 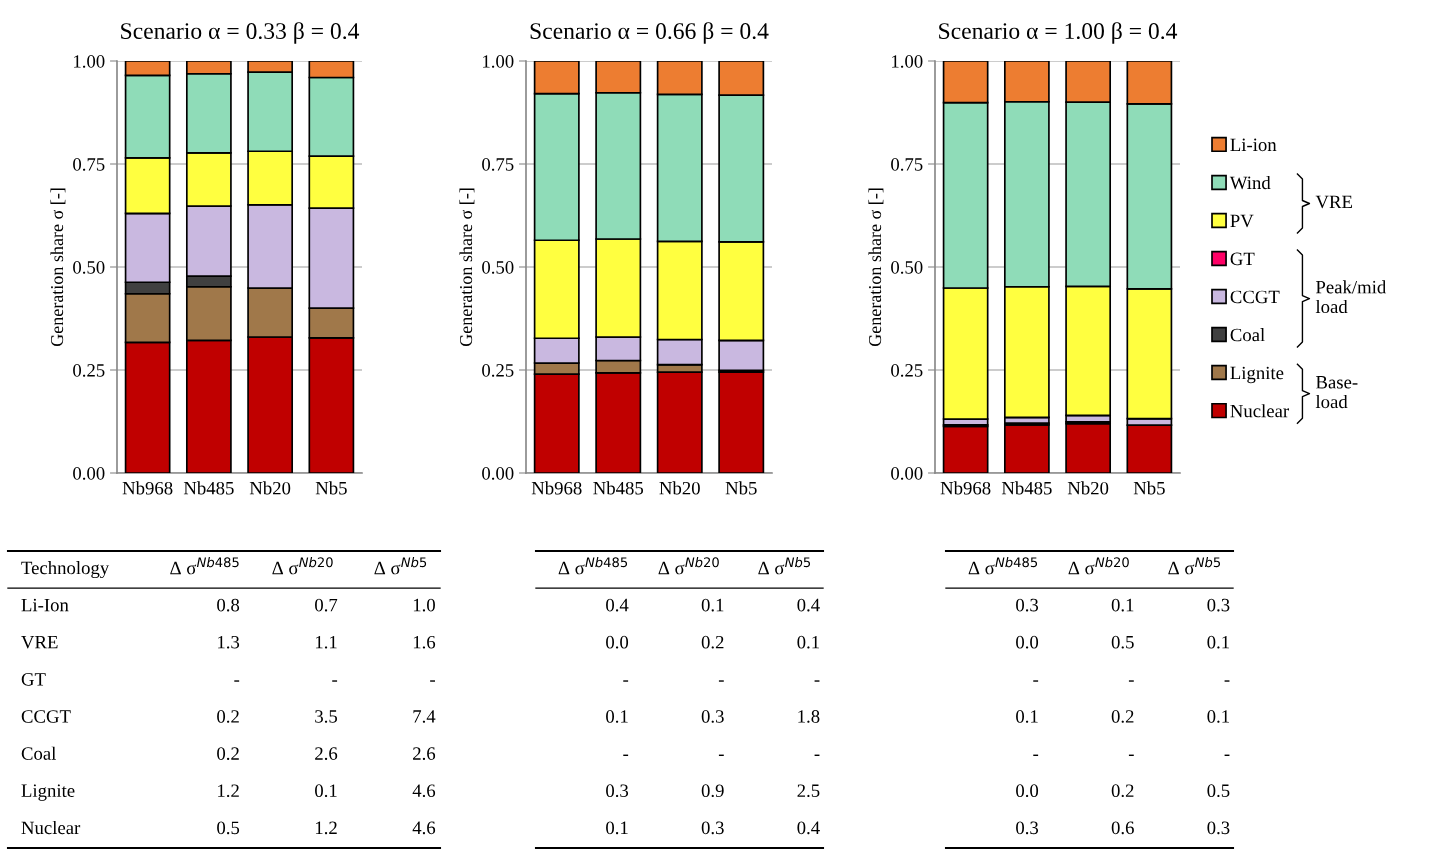 What do you see at coordinates (424, 716) in the screenshot?
I see `text: 7.4` at bounding box center [424, 716].